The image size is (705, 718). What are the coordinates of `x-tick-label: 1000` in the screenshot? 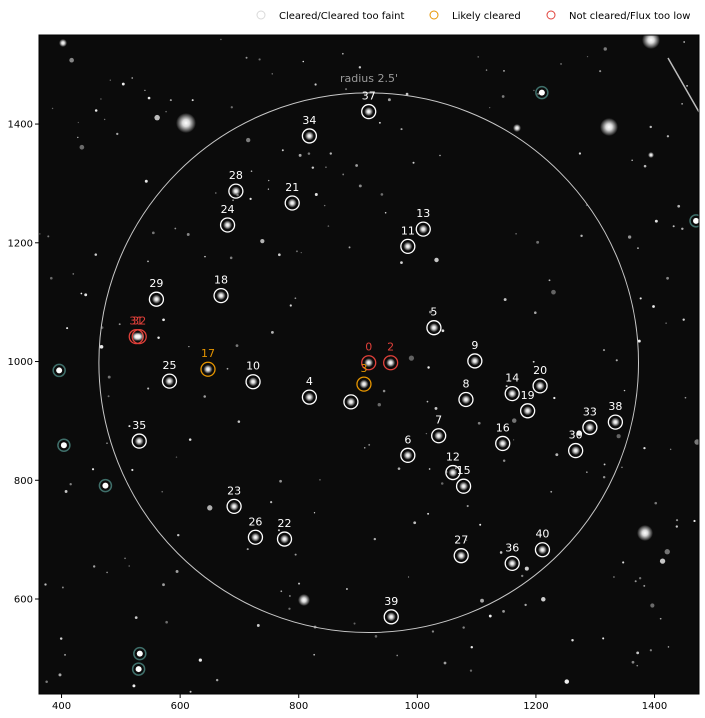 It's located at (417, 706).